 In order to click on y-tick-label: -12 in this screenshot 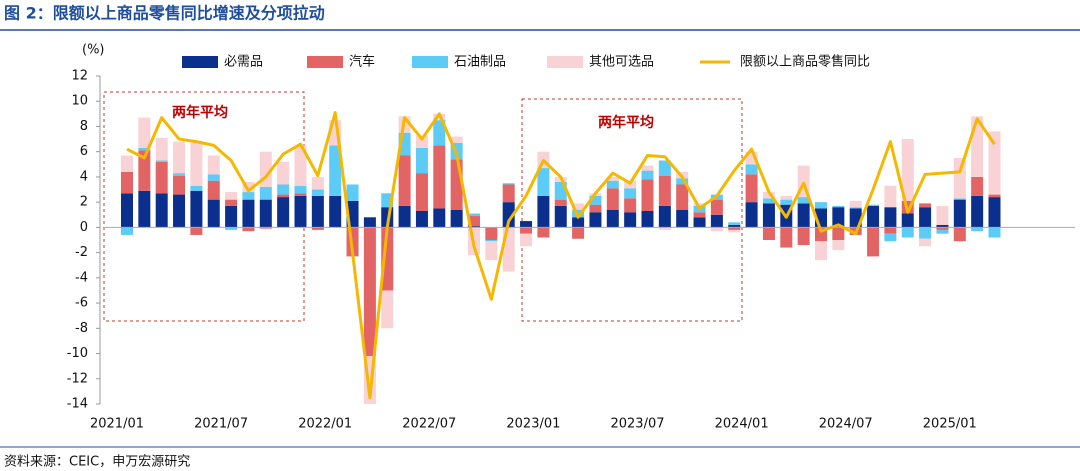, I will do `click(77, 378)`.